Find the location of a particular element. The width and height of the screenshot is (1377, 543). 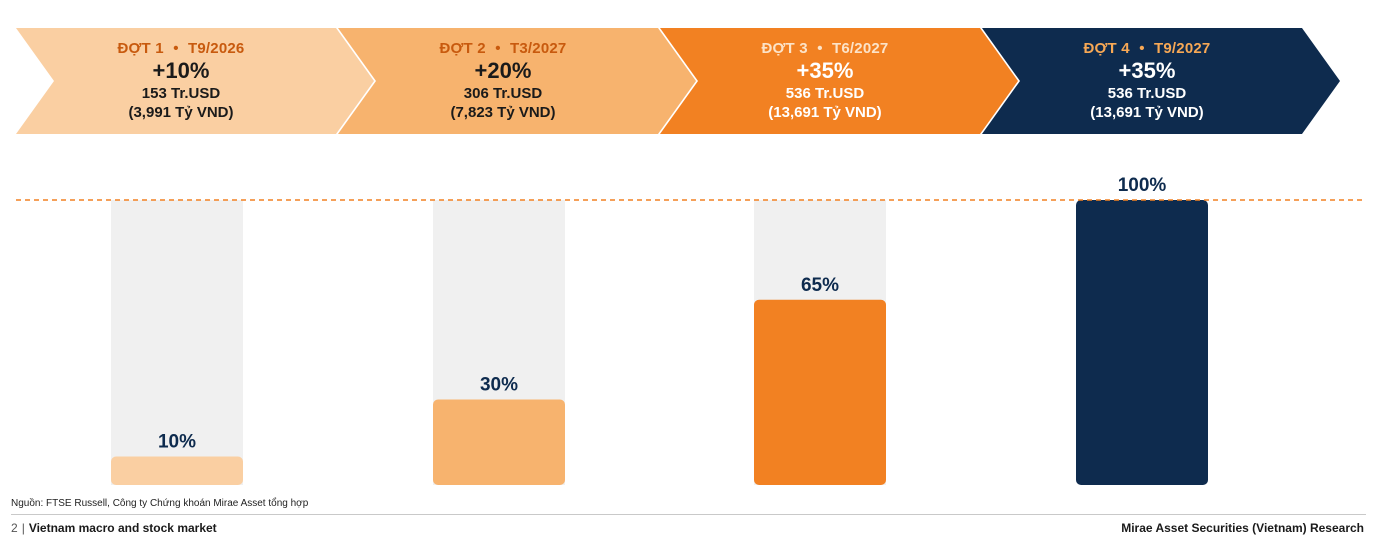

stage-1-increment: +10% is located at coordinates (181, 70).